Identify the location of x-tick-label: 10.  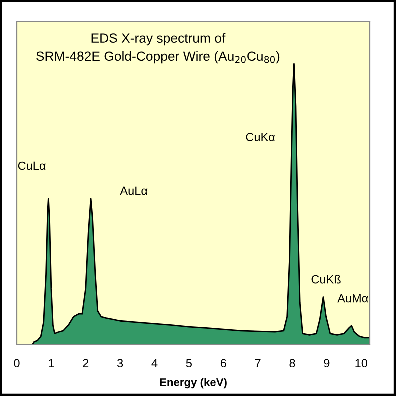
(362, 363).